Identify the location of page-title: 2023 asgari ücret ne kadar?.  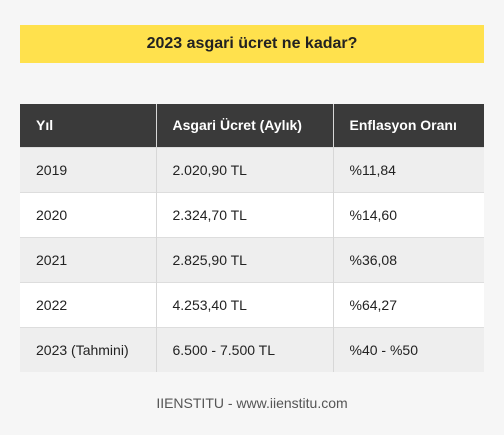
(252, 43).